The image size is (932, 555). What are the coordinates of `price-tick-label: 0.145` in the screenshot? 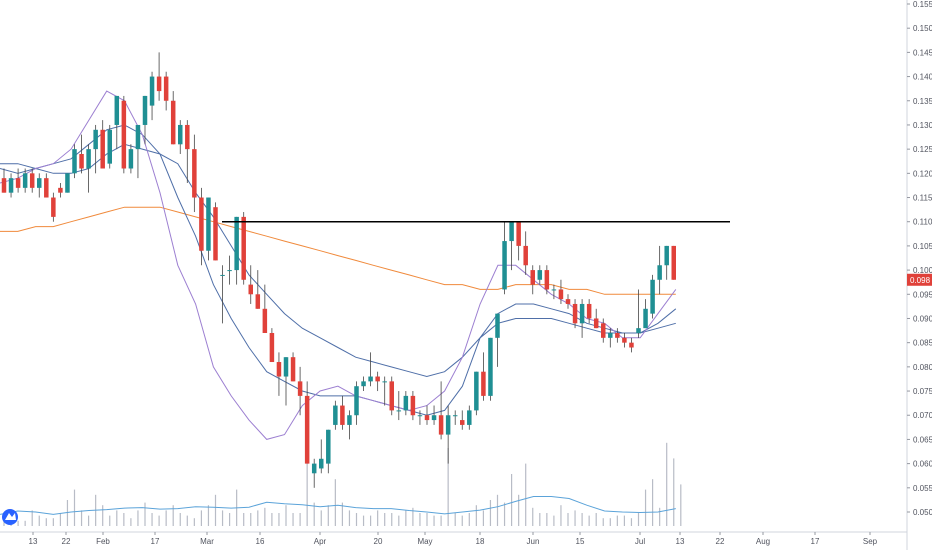 It's located at (922, 52).